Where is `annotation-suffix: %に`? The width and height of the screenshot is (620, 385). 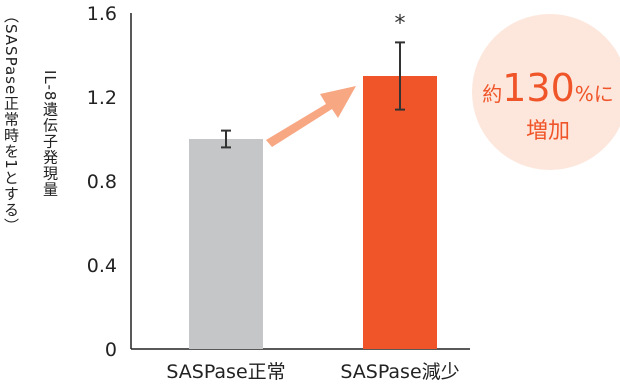 annotation-suffix: %に is located at coordinates (594, 94).